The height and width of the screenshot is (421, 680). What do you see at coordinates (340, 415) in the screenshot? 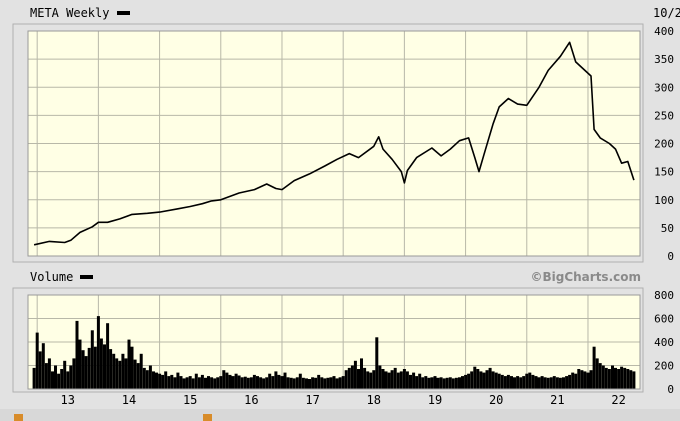
I see `bottom-strip` at bounding box center [340, 415].